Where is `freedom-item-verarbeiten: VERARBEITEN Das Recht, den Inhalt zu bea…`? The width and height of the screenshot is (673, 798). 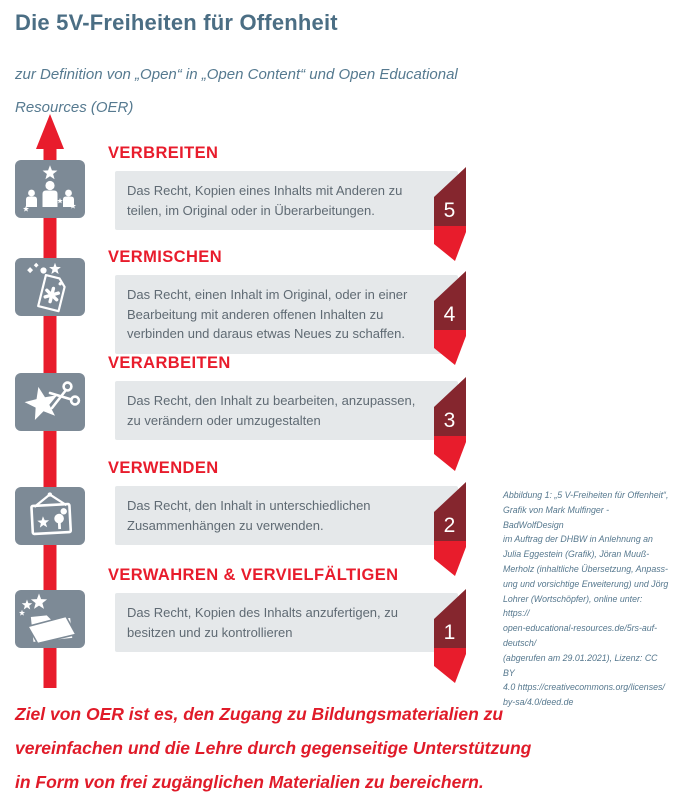
freedom-item-verarbeiten: VERARBEITEN Das Recht, den Inhalt zu bea… is located at coordinates (288, 412).